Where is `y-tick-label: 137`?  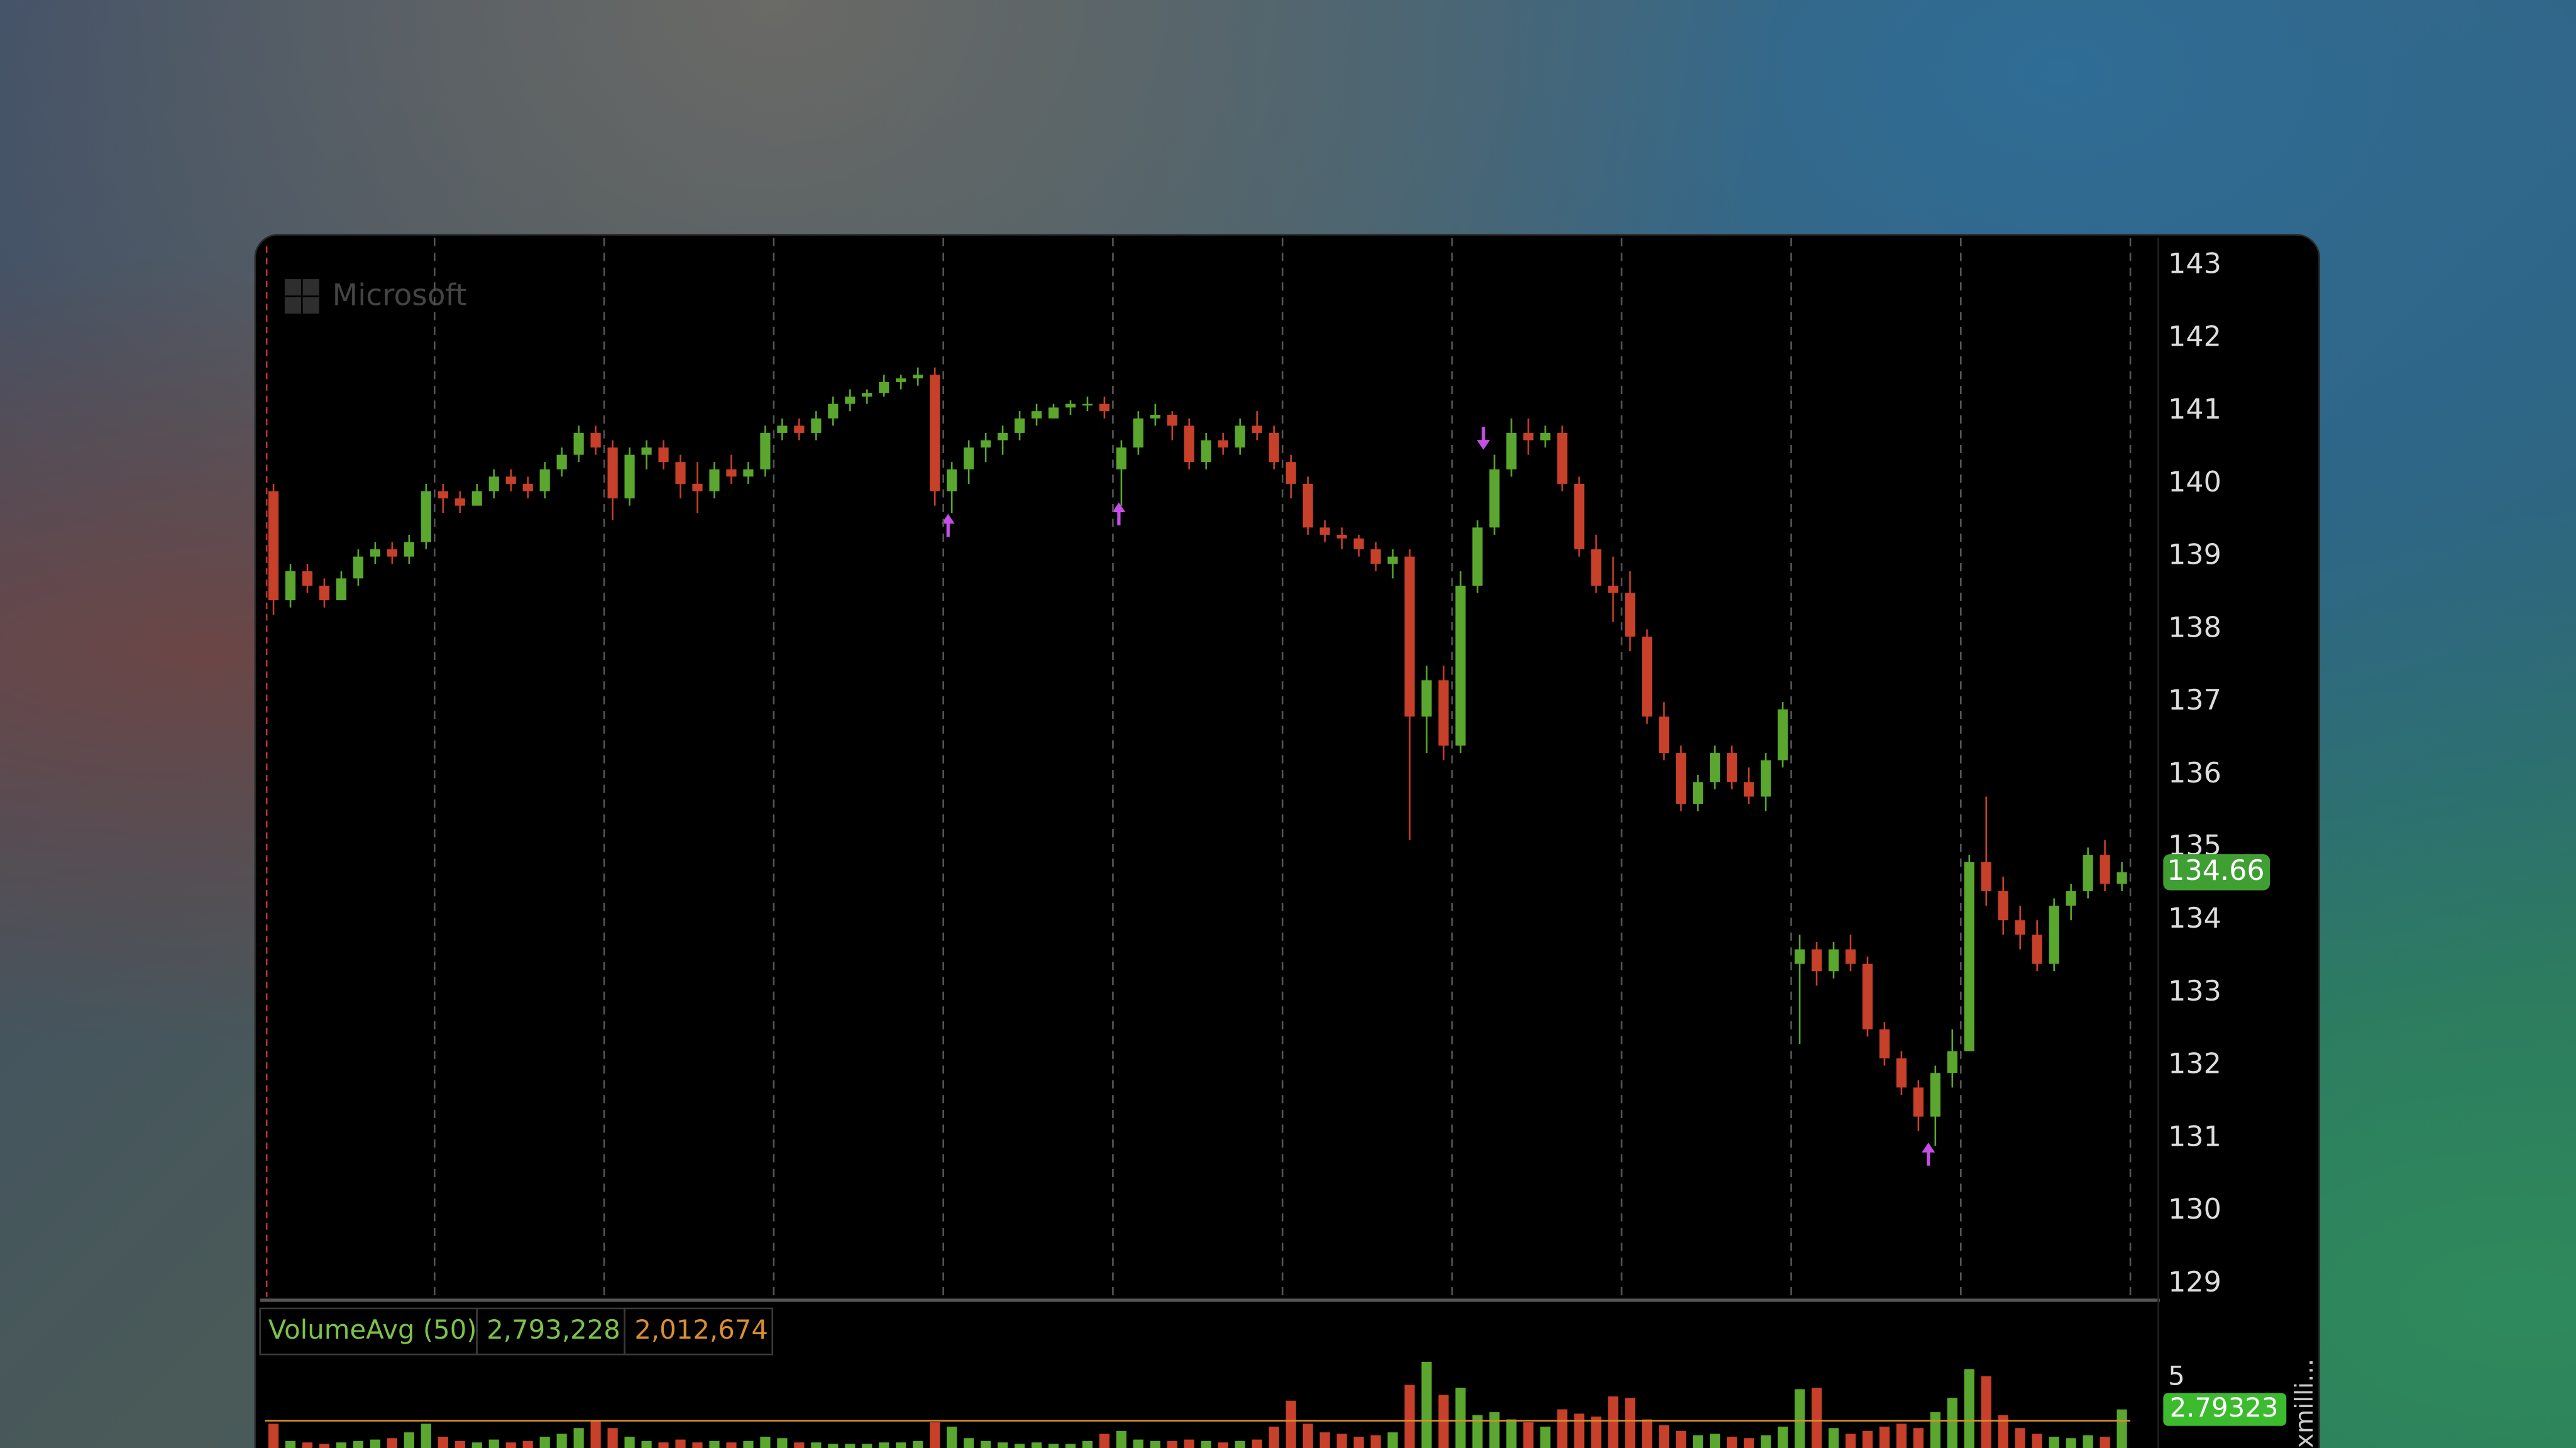 y-tick-label: 137 is located at coordinates (2195, 700).